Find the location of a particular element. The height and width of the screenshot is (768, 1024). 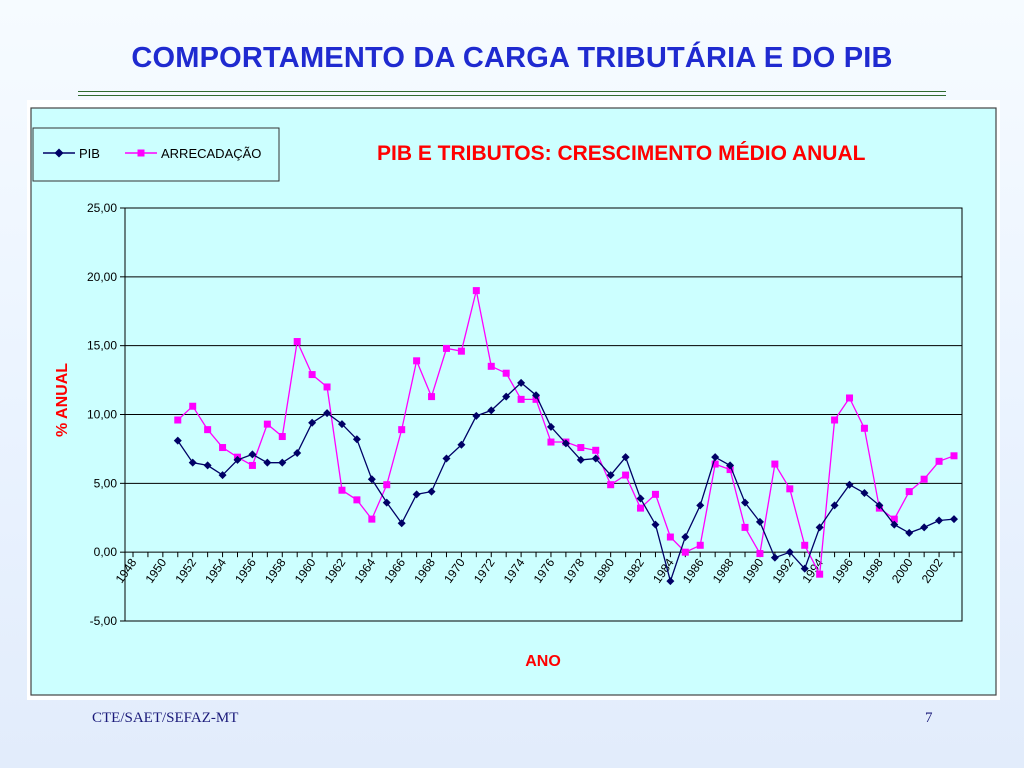

point-pib-1967 is located at coordinates (416, 494).